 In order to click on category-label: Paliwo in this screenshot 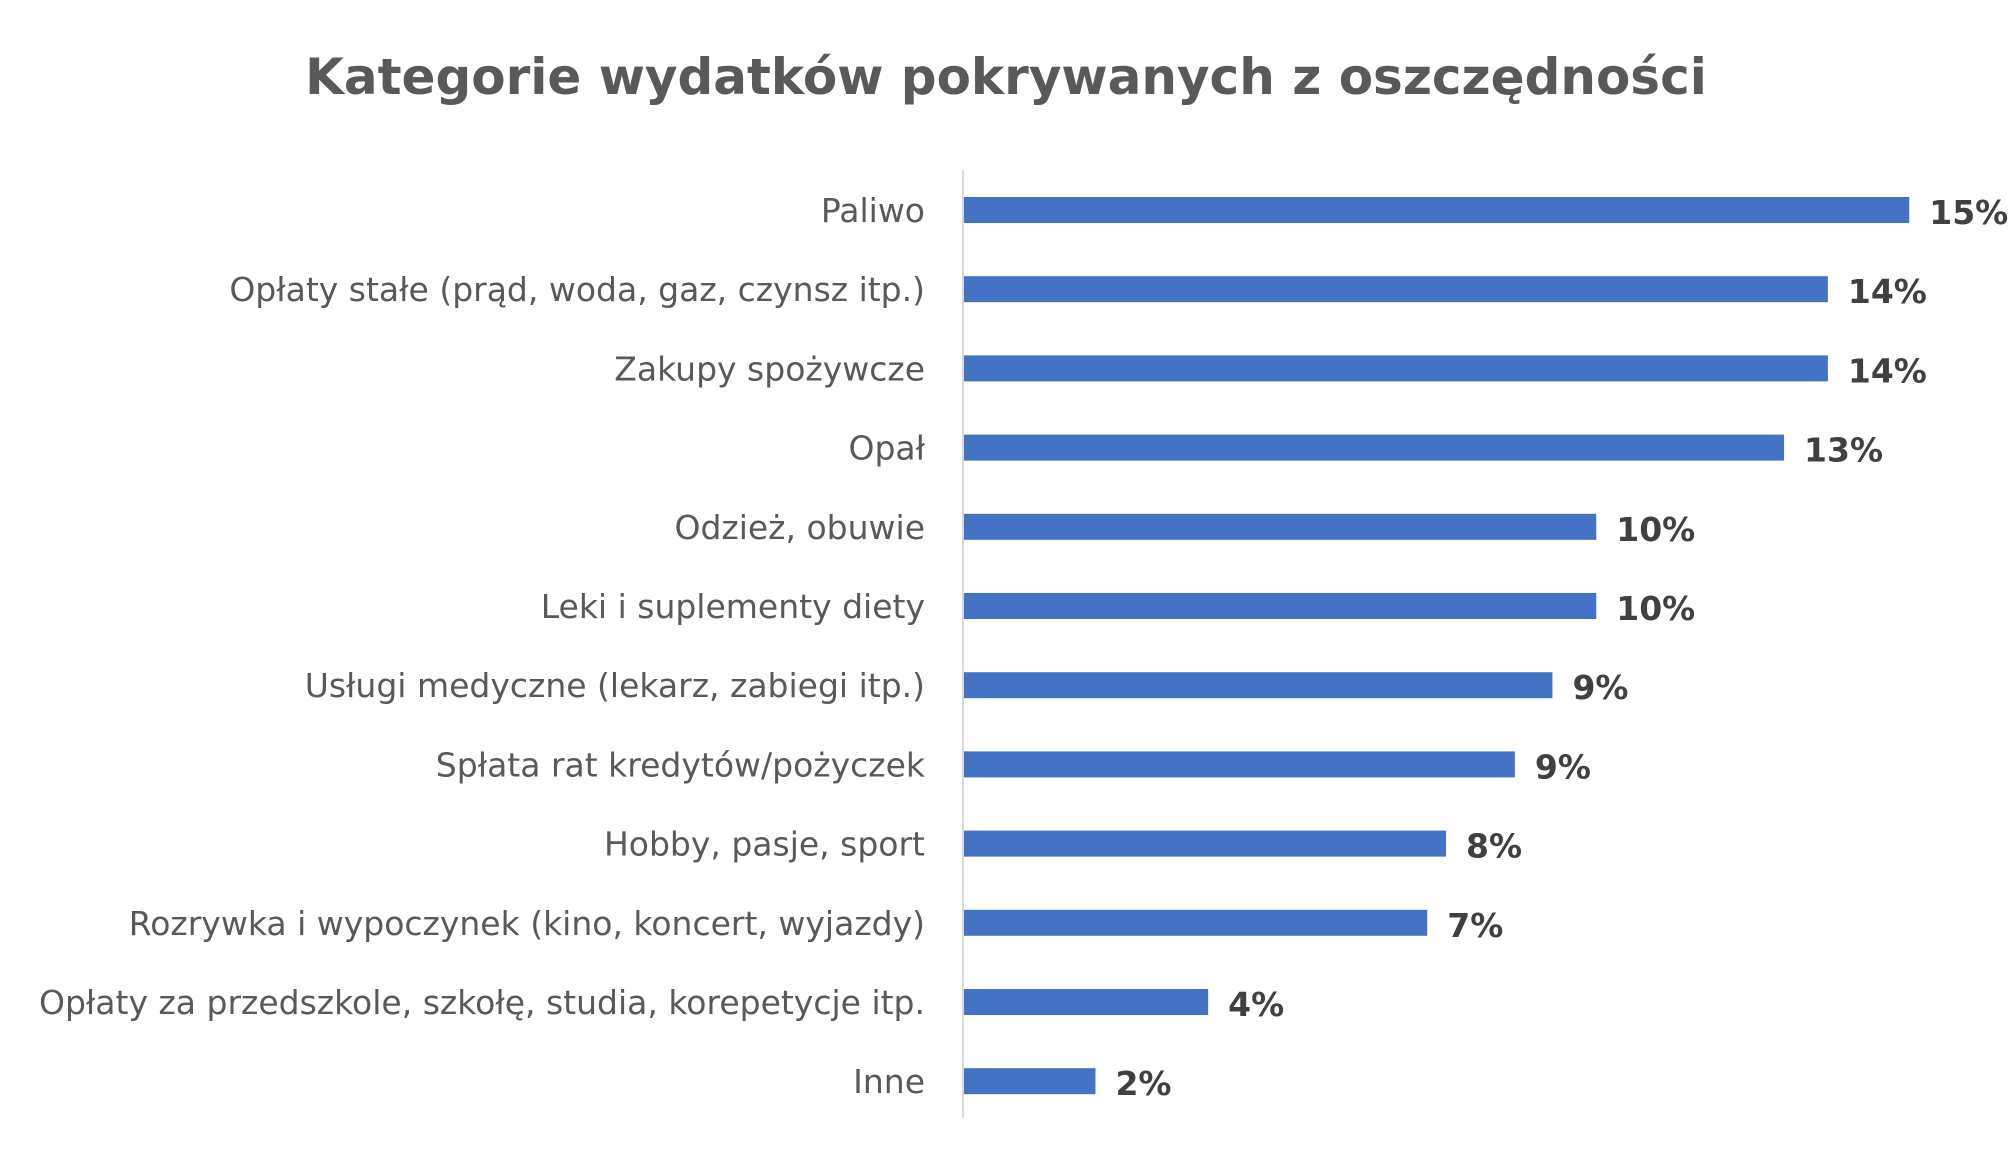, I will do `click(873, 210)`.